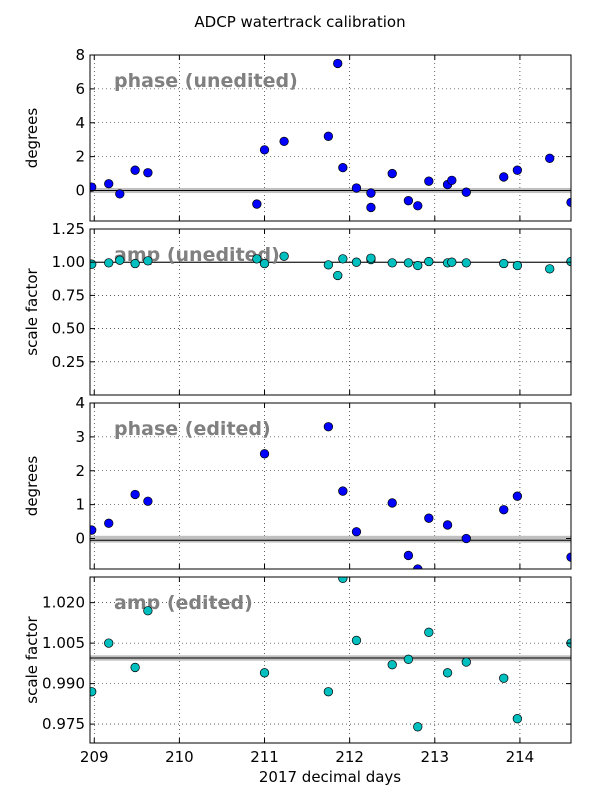 Image resolution: width=600 pixels, height=800 pixels. I want to click on y-tick-label: 1.020, so click(63, 603).